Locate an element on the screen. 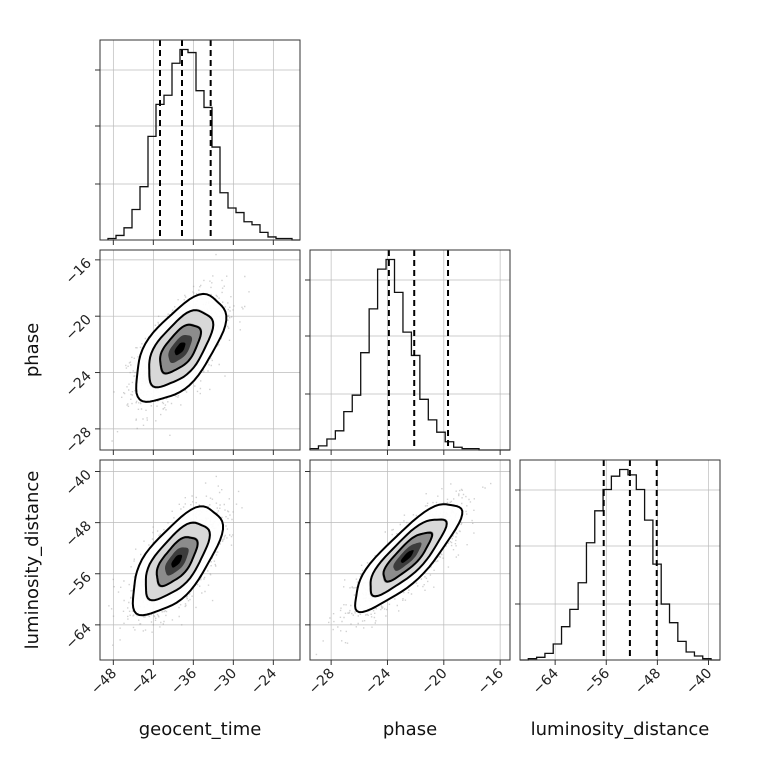 The width and height of the screenshot is (760, 760). hist-panel-luminosity_distance-frame is located at coordinates (620, 560).